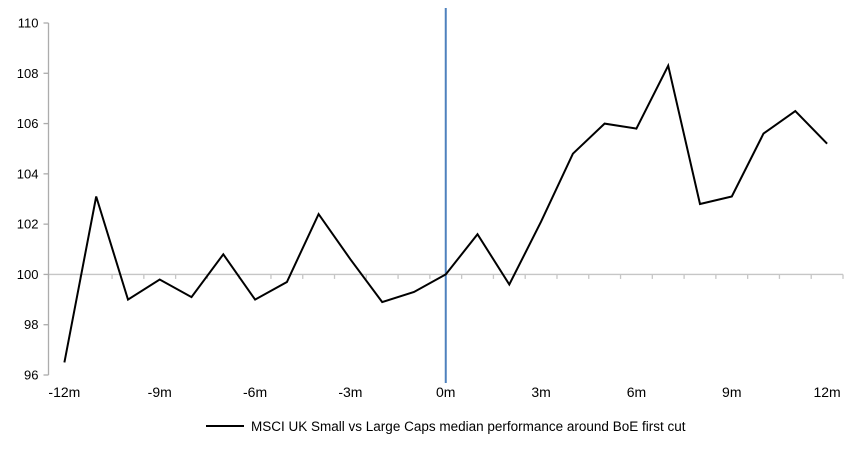 This screenshot has width=852, height=450. I want to click on y-tick-label: 106, so click(28, 123).